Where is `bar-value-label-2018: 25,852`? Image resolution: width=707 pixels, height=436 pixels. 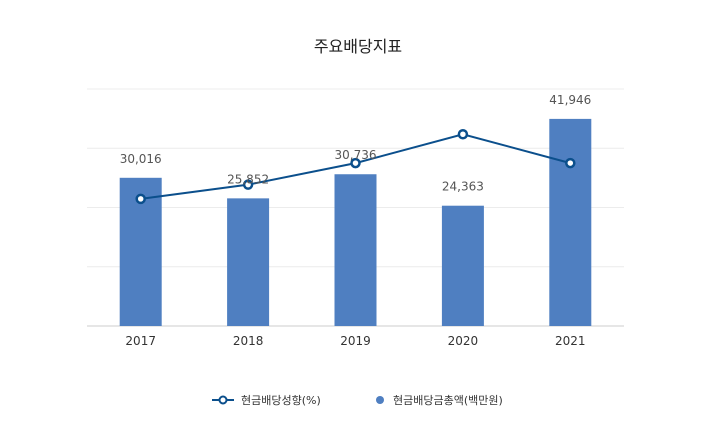
bar-value-label-2018: 25,852 is located at coordinates (248, 179).